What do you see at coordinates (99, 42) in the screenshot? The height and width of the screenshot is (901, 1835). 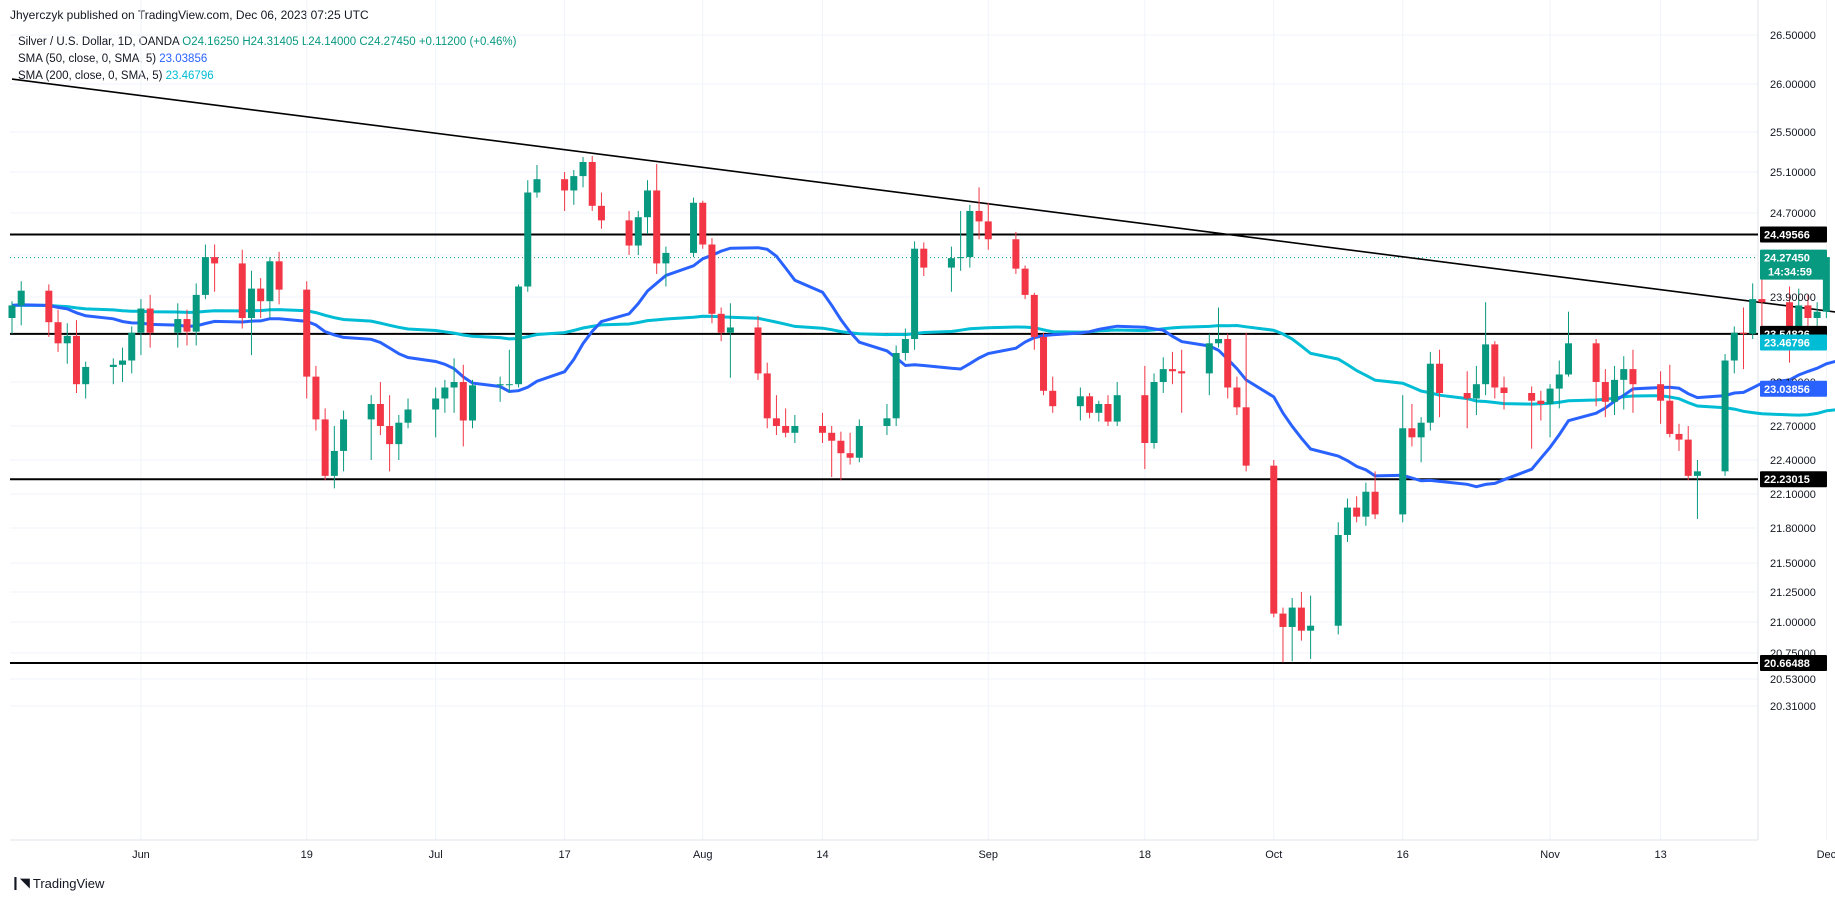 I see `legend-symbol: Silver / U.S. Dollar, 1D, OANDA` at bounding box center [99, 42].